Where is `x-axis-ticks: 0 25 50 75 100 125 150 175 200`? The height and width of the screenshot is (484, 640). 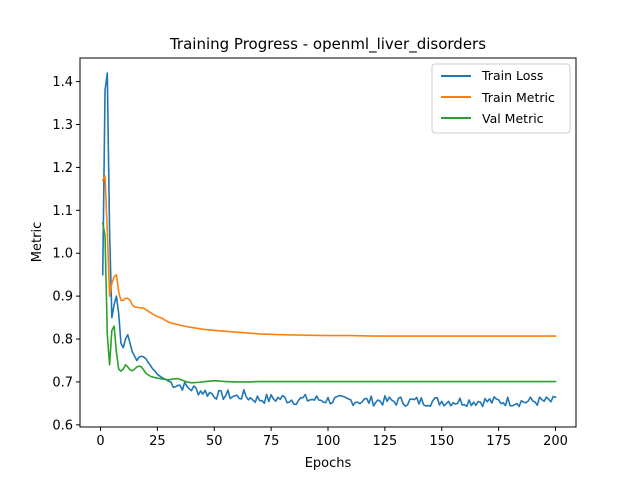
x-axis-ticks: 0 25 50 75 100 125 150 175 200 is located at coordinates (332, 438).